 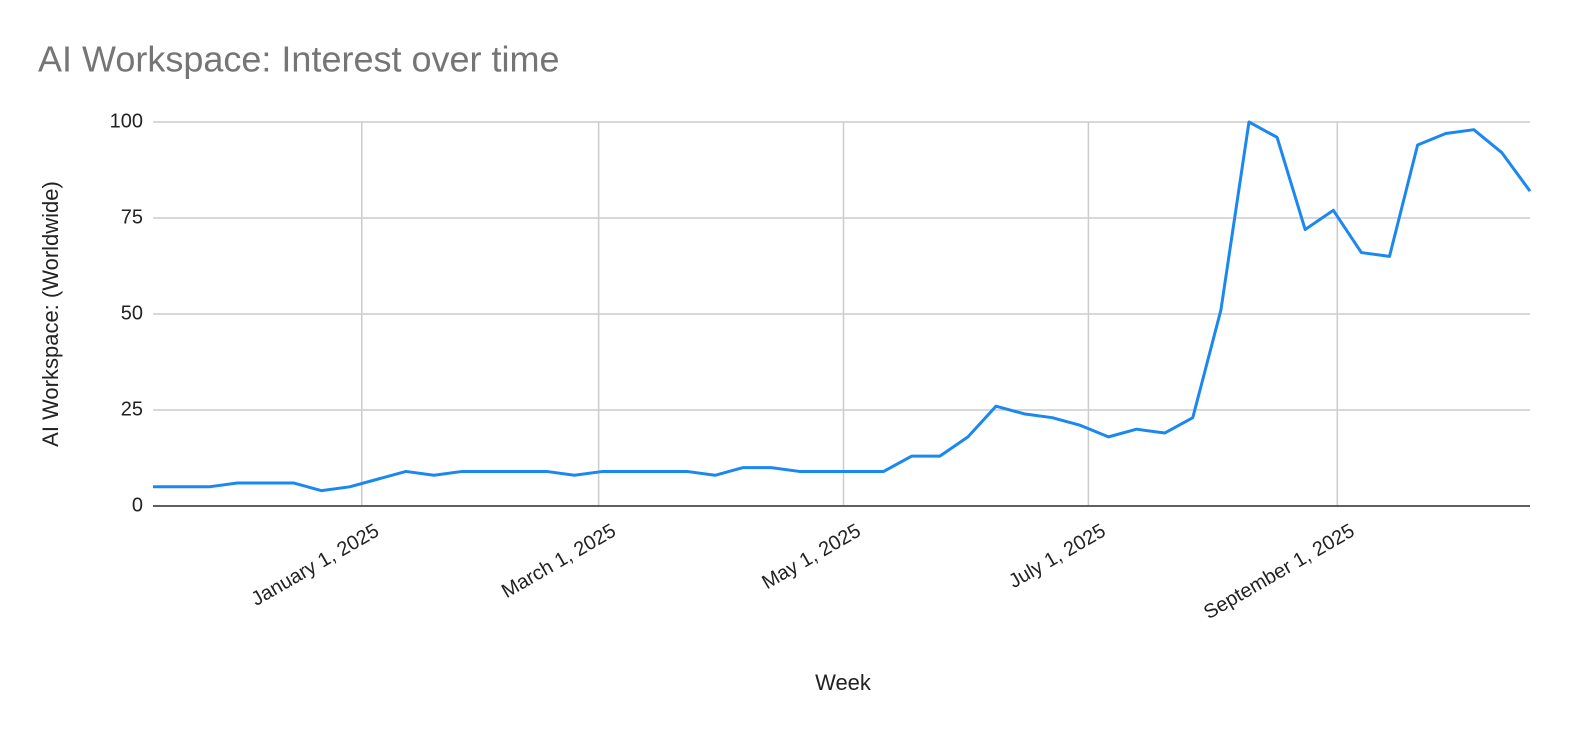 I want to click on y-tick-label: 0, so click(x=137, y=505).